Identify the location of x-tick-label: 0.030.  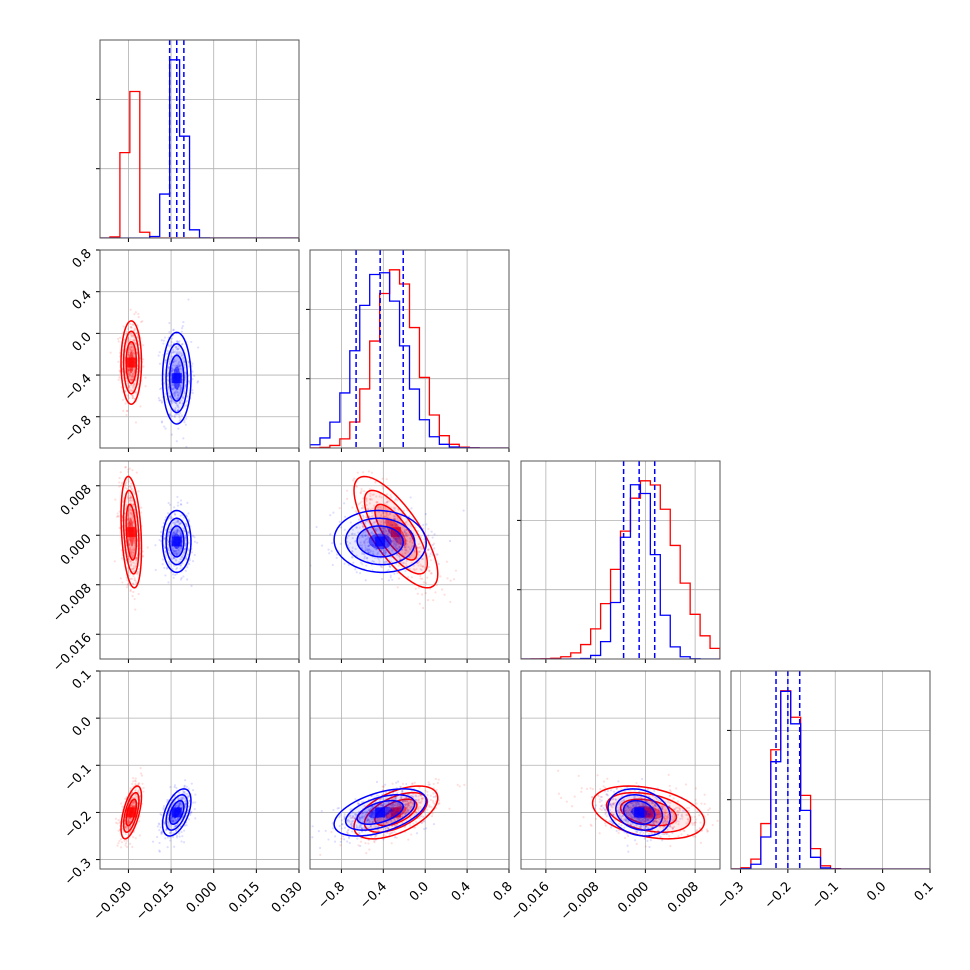
(287, 897).